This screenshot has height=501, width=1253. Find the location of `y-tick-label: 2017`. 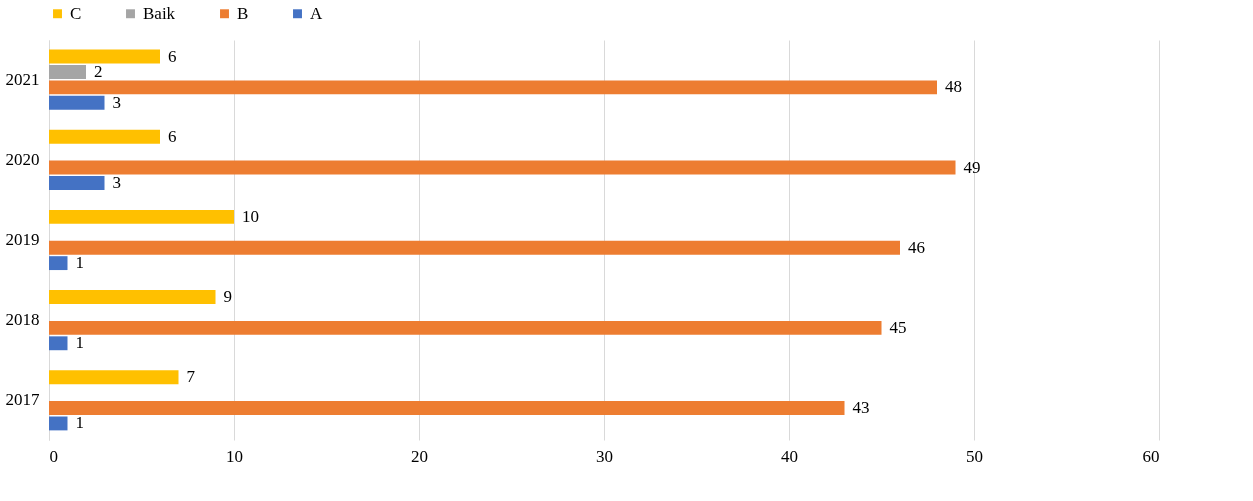

y-tick-label: 2017 is located at coordinates (22, 400).